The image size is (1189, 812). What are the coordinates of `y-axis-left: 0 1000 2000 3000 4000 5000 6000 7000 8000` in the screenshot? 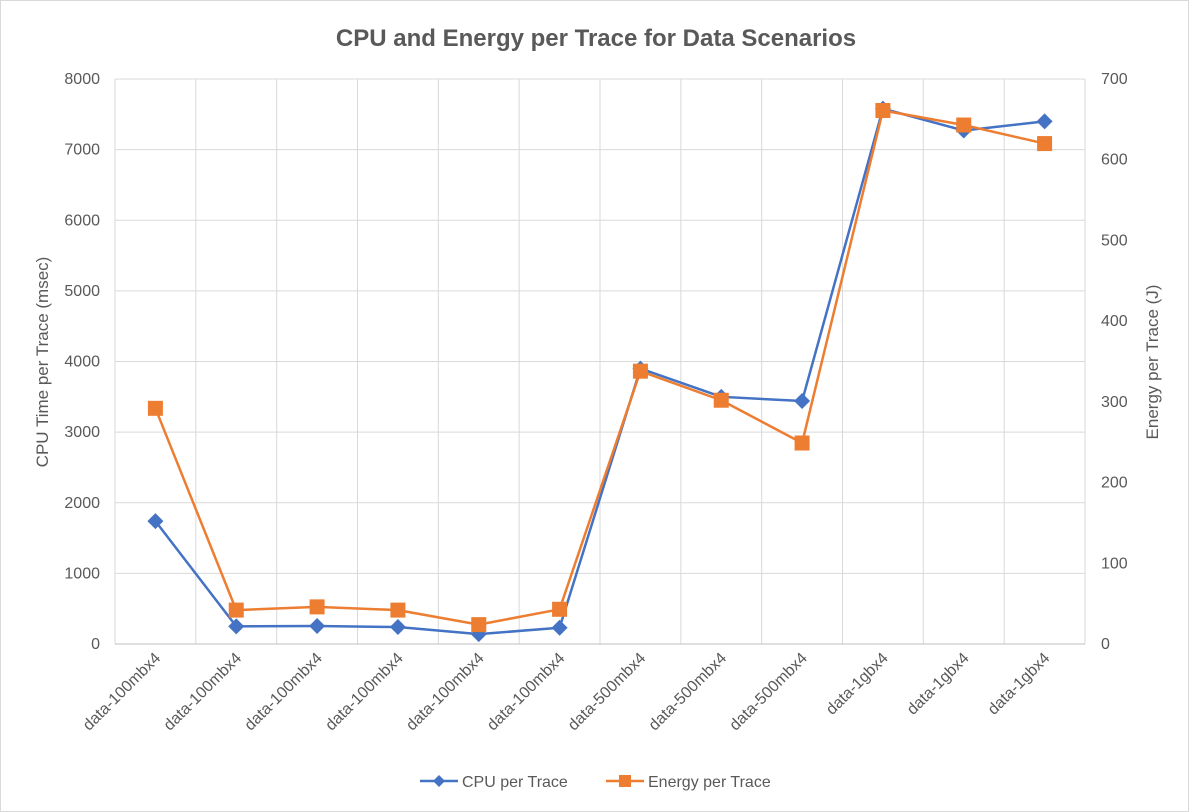 It's located at (82, 362).